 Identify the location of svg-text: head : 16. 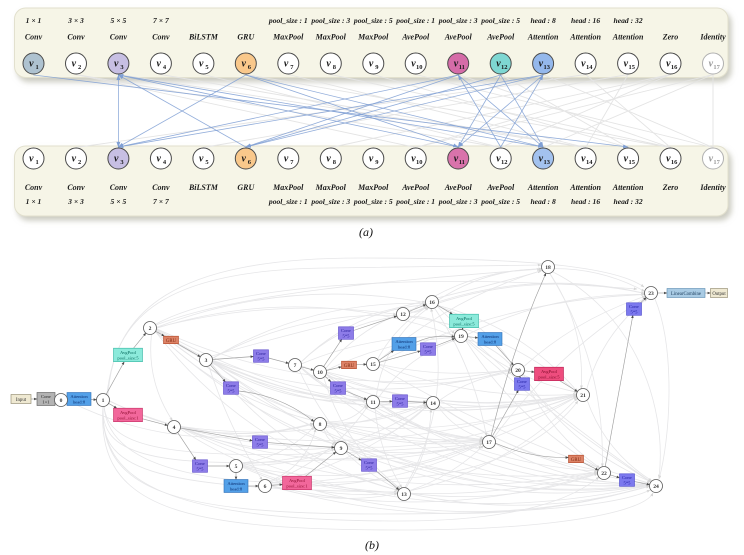
(585, 201).